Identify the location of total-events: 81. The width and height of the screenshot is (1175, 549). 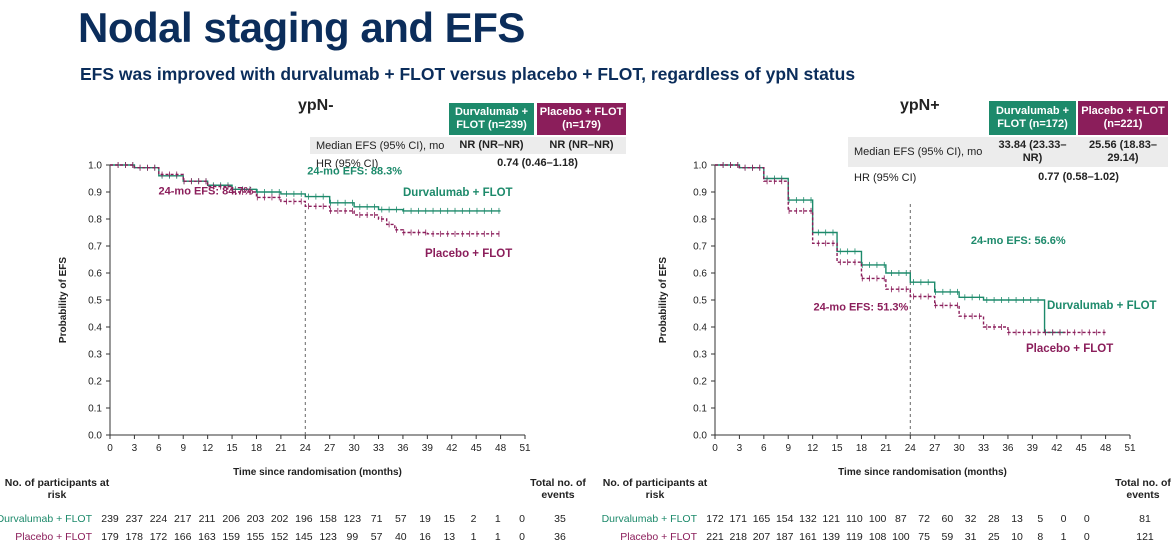
(1145, 519).